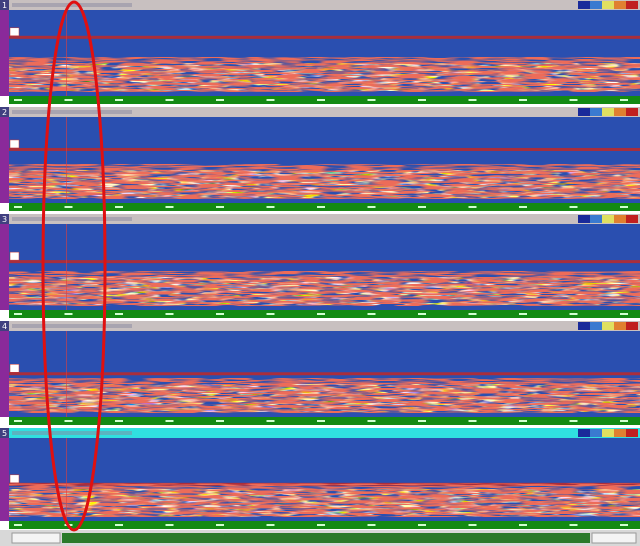  I want to click on panel-number: 5, so click(4, 433).